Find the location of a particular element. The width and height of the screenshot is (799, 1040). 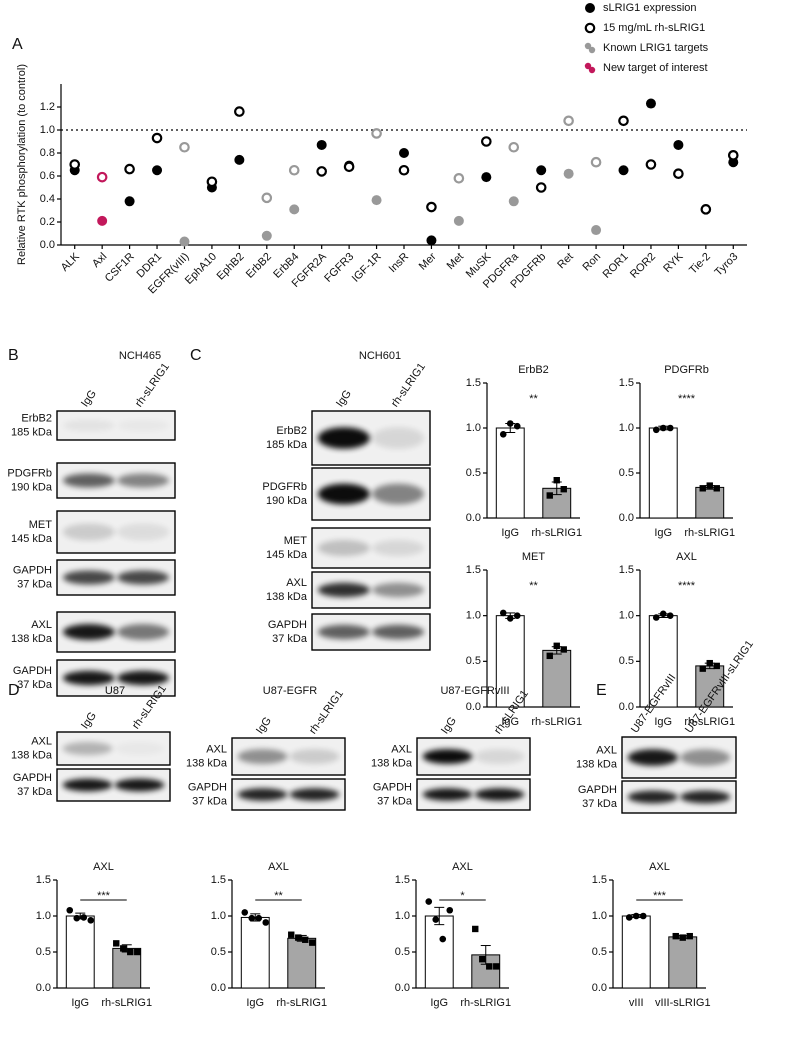

panel-letter: B is located at coordinates (13, 355).